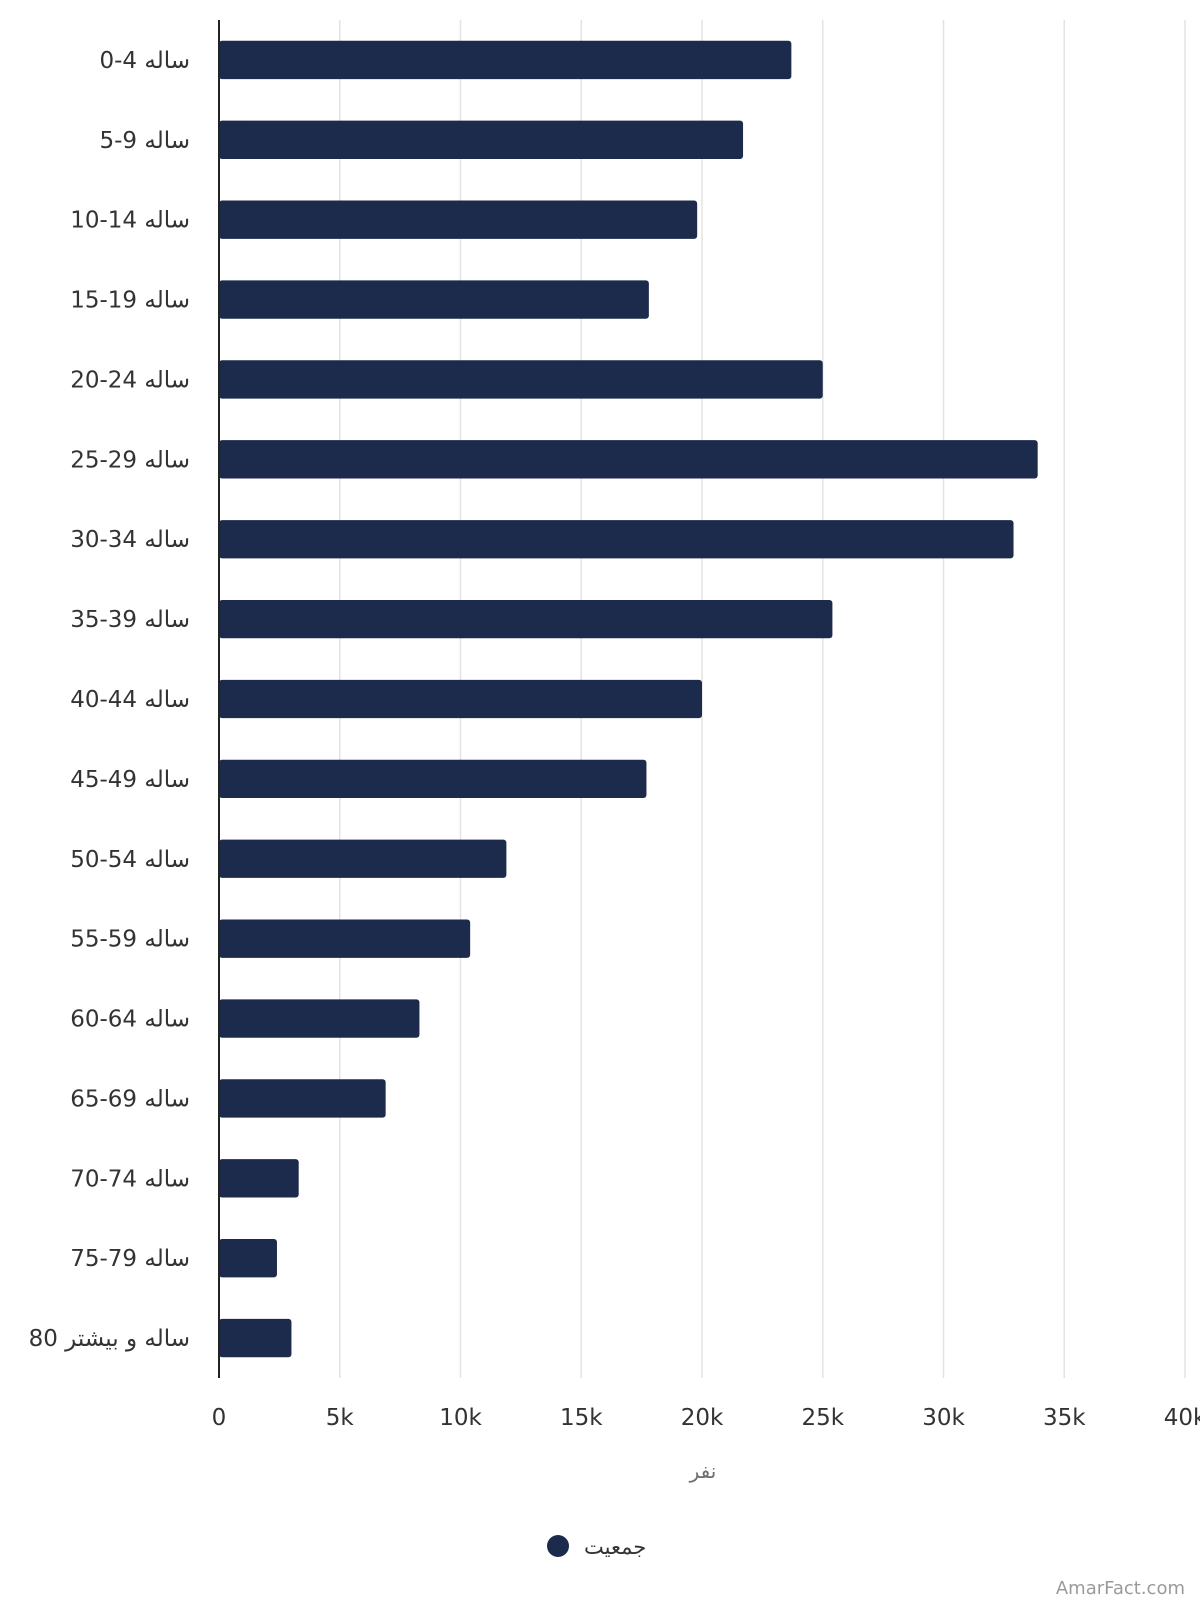 The width and height of the screenshot is (1200, 1600). Describe the element at coordinates (144, 141) in the screenshot. I see `category-label: 5-9 ساله` at that location.